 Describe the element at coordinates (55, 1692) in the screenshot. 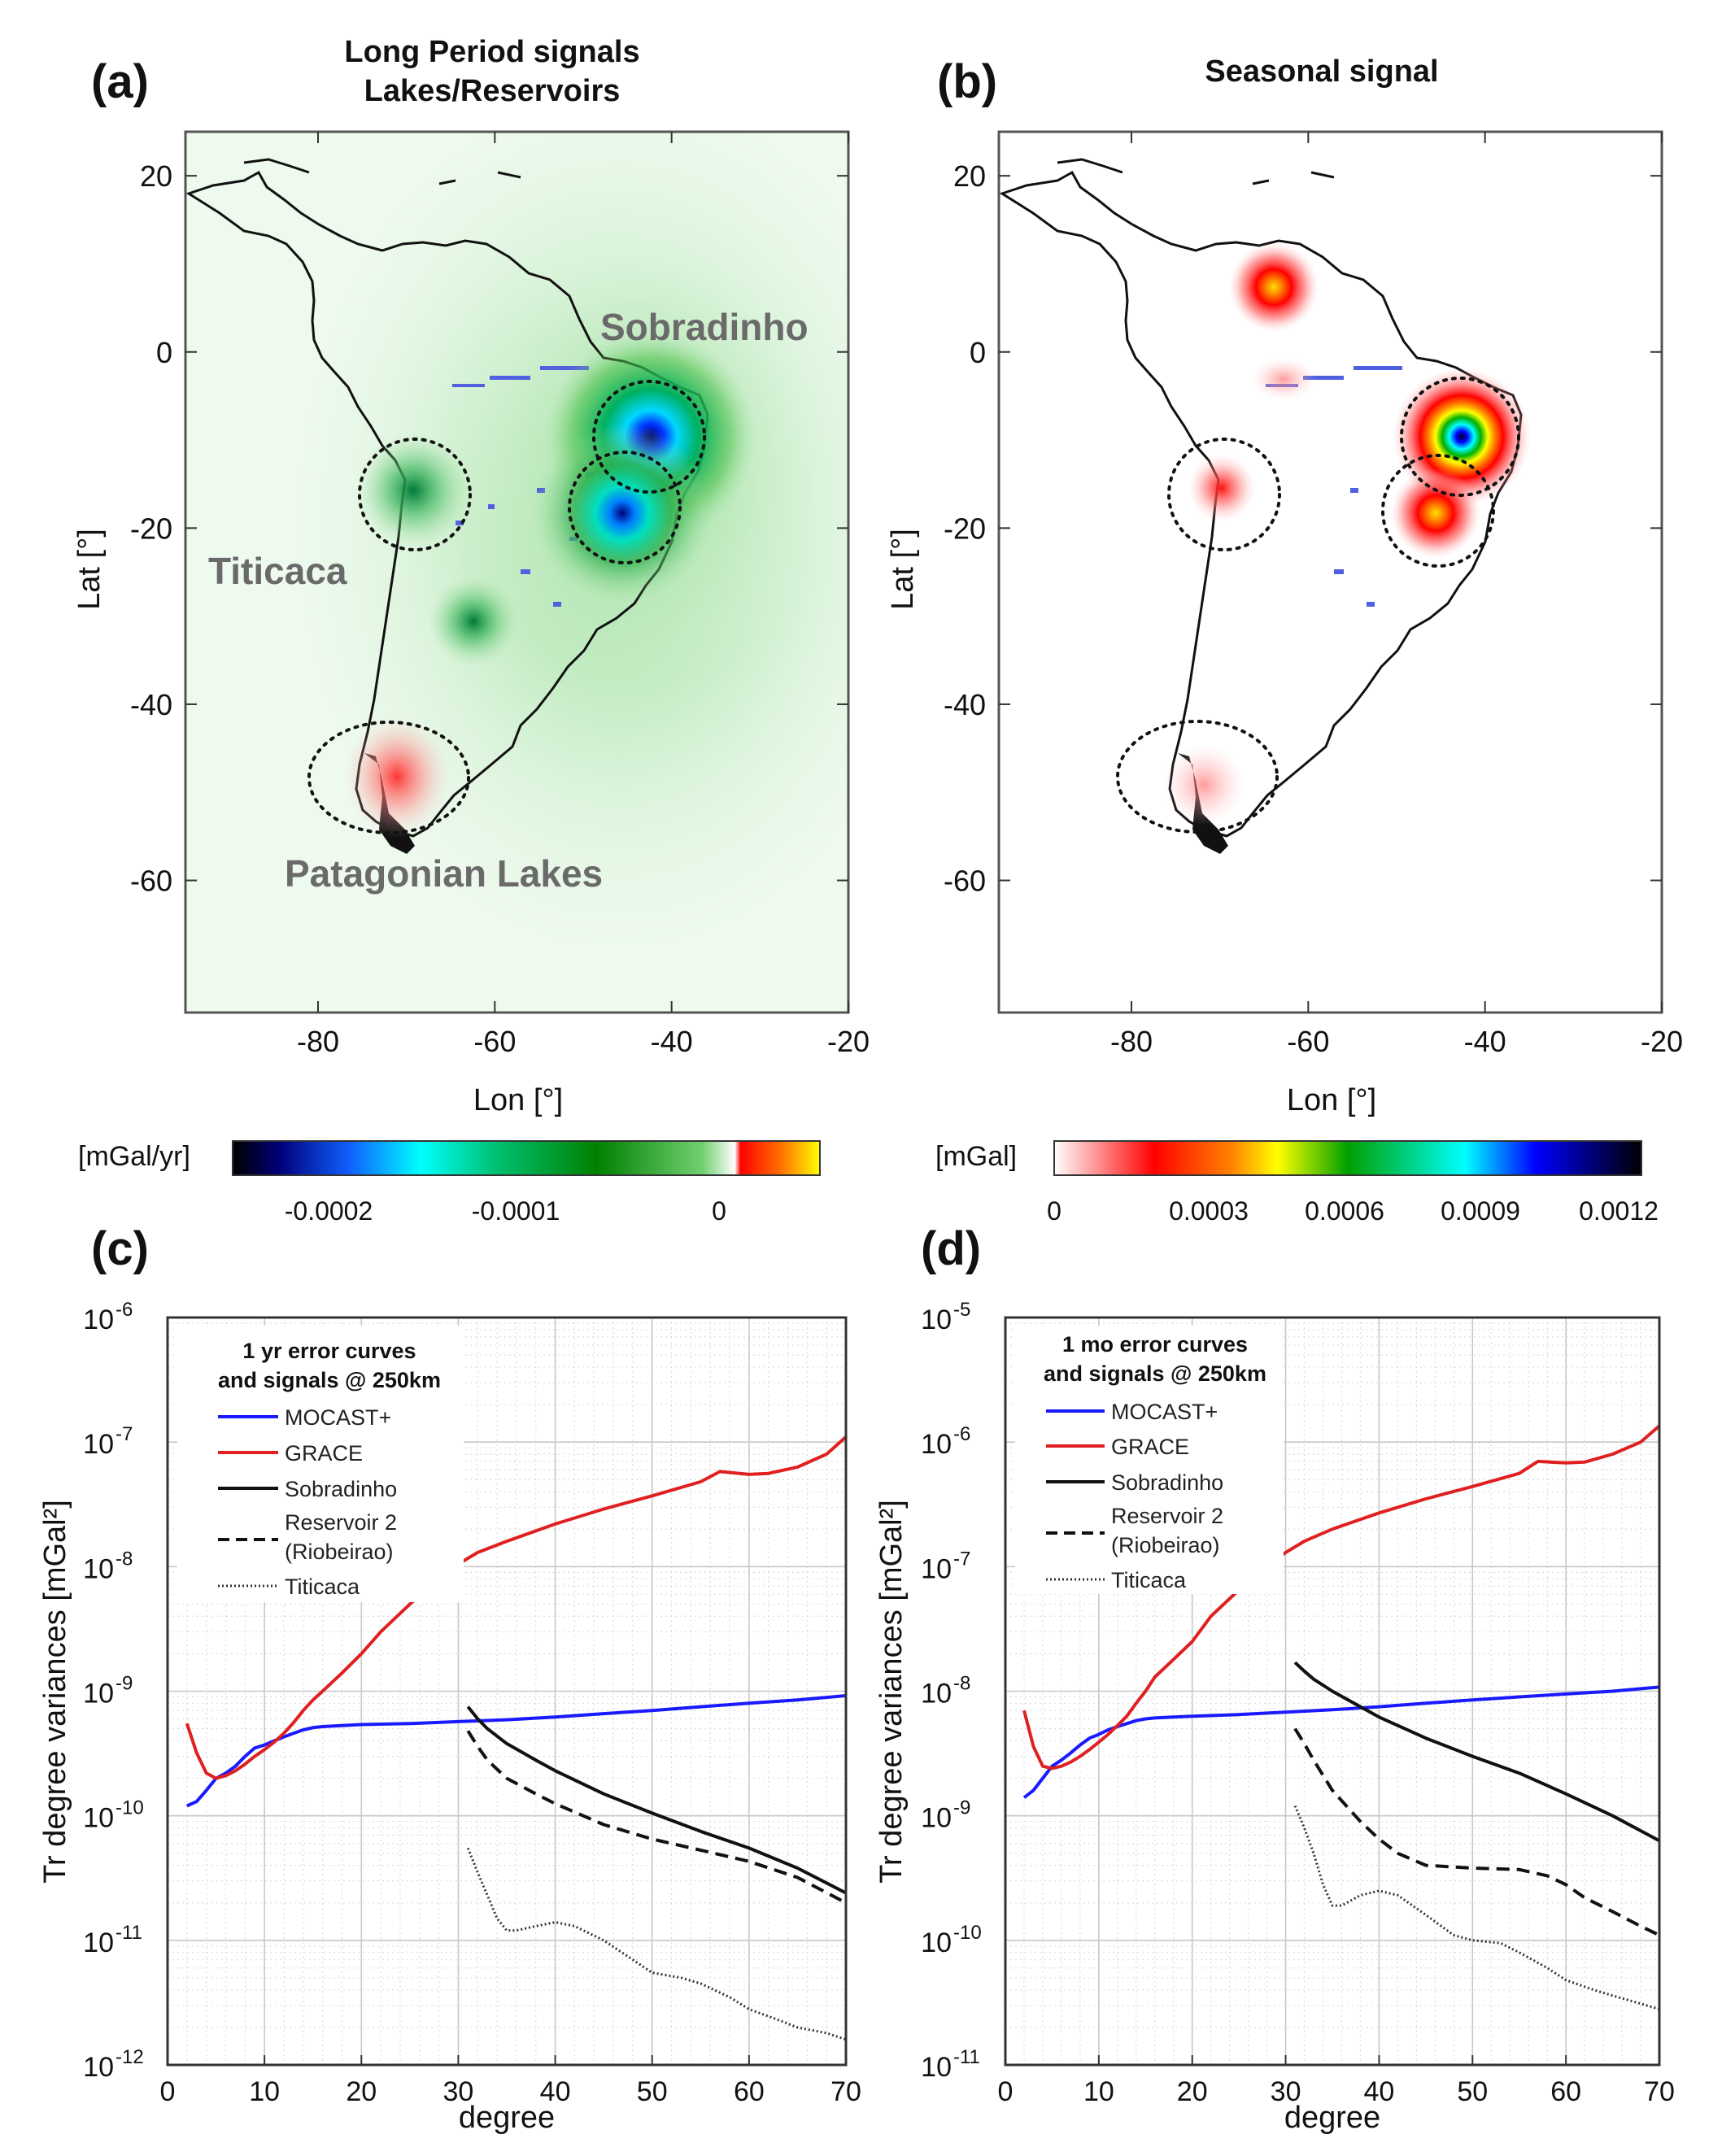

I see `plot-c-ylabel: Tr degree variances [mGal²]` at that location.